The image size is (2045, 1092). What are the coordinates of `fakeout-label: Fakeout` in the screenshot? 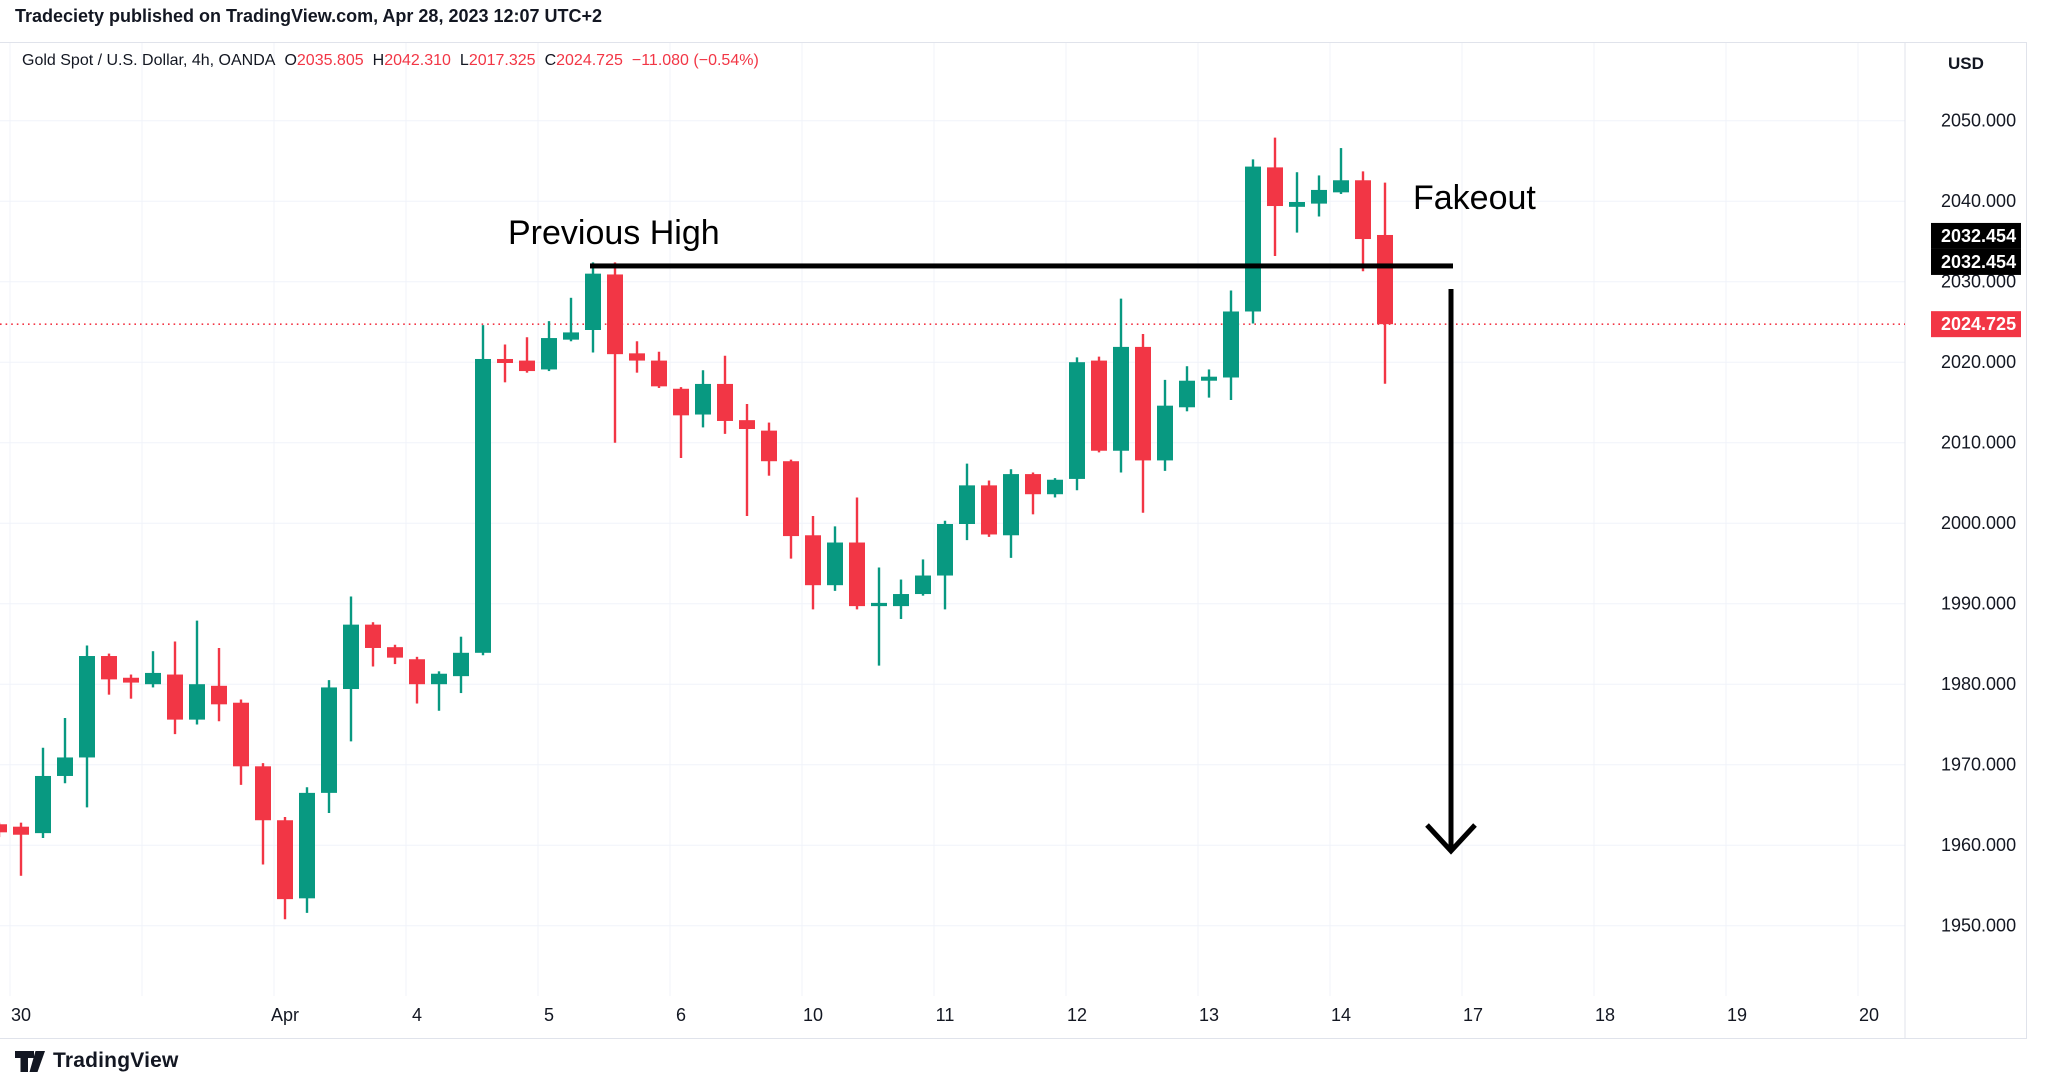 It's located at (1474, 198).